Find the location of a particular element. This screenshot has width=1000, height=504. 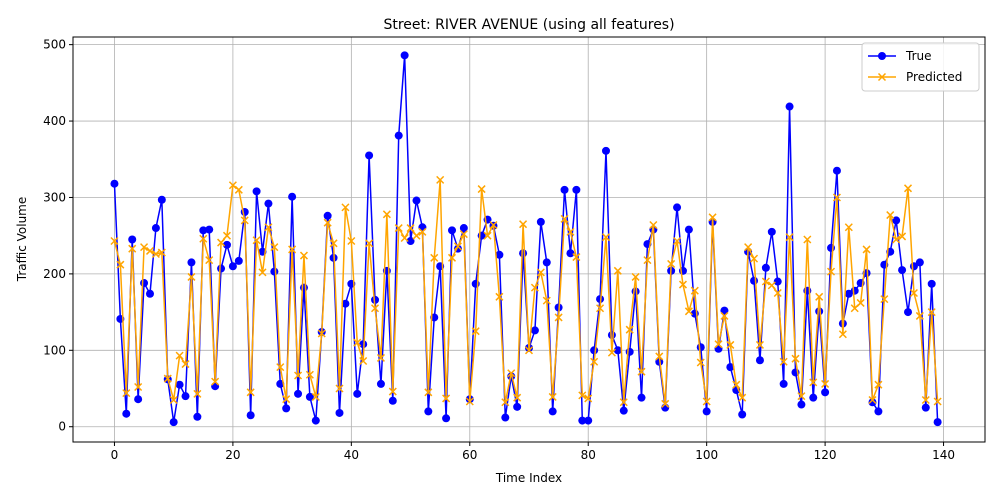

x-tick-label: 40 is located at coordinates (351, 455).